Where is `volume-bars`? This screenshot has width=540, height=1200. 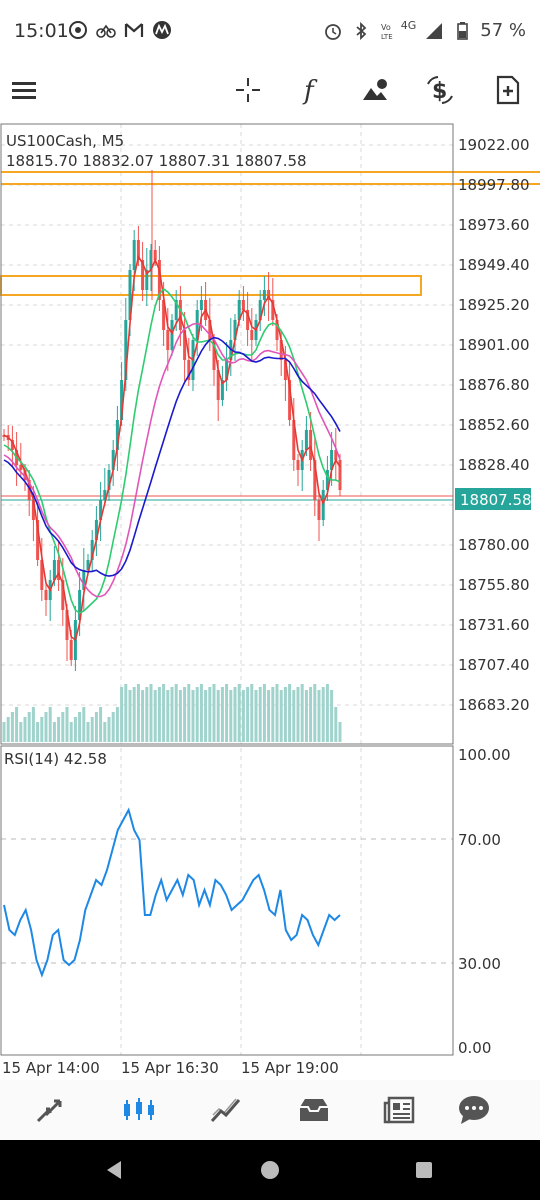 volume-bars is located at coordinates (172, 713).